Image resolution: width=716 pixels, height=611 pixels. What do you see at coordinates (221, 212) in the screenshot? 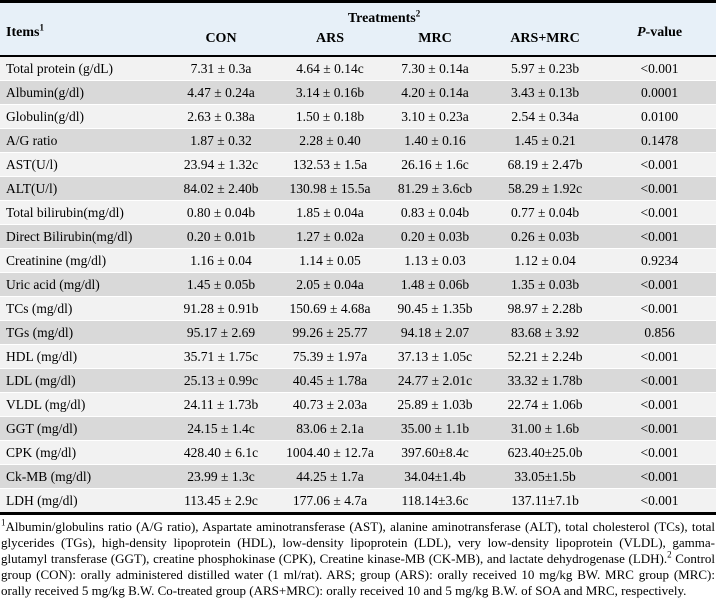
I see `cell-con: 0.80 ± 0.04b` at bounding box center [221, 212].